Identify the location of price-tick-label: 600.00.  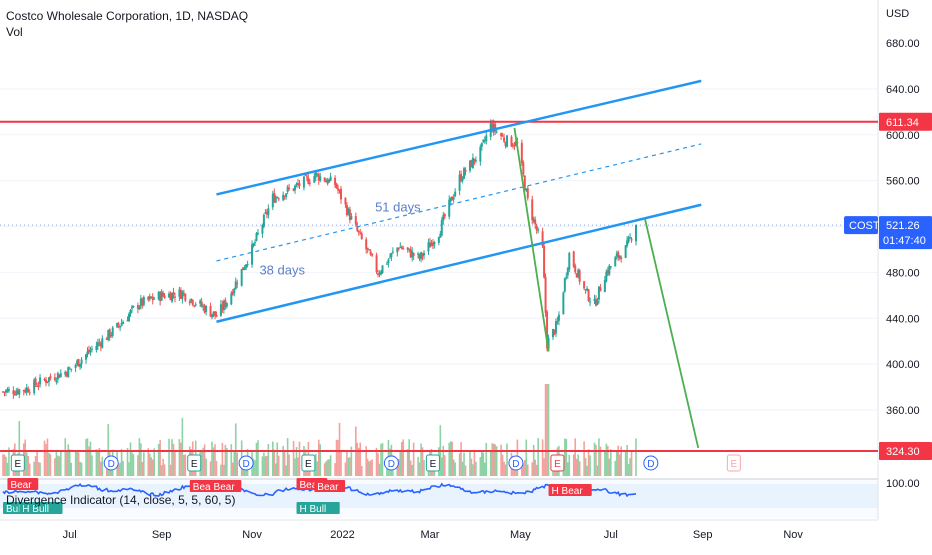
(903, 136).